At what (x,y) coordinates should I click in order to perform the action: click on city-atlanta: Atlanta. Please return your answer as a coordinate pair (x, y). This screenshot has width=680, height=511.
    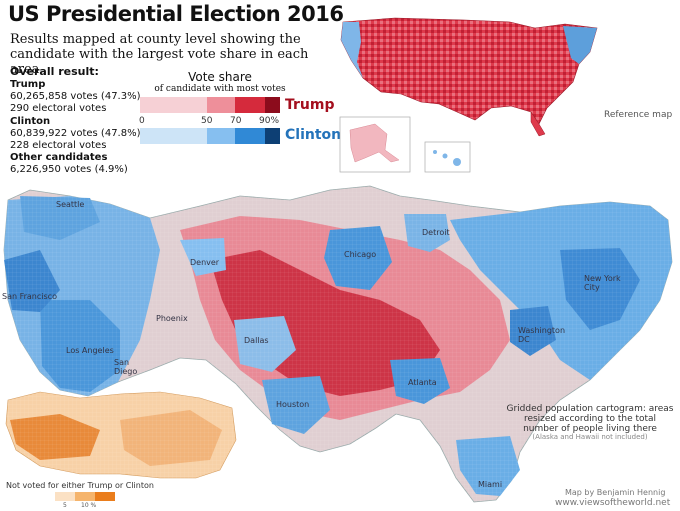
    Looking at the image, I should click on (422, 382).